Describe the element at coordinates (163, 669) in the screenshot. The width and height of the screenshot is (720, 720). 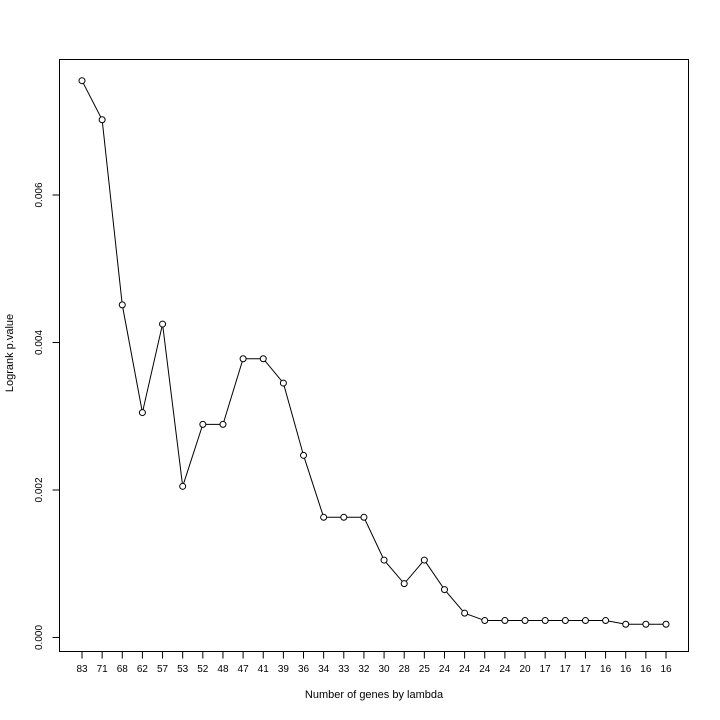
I see `x-tick-label: 57` at that location.